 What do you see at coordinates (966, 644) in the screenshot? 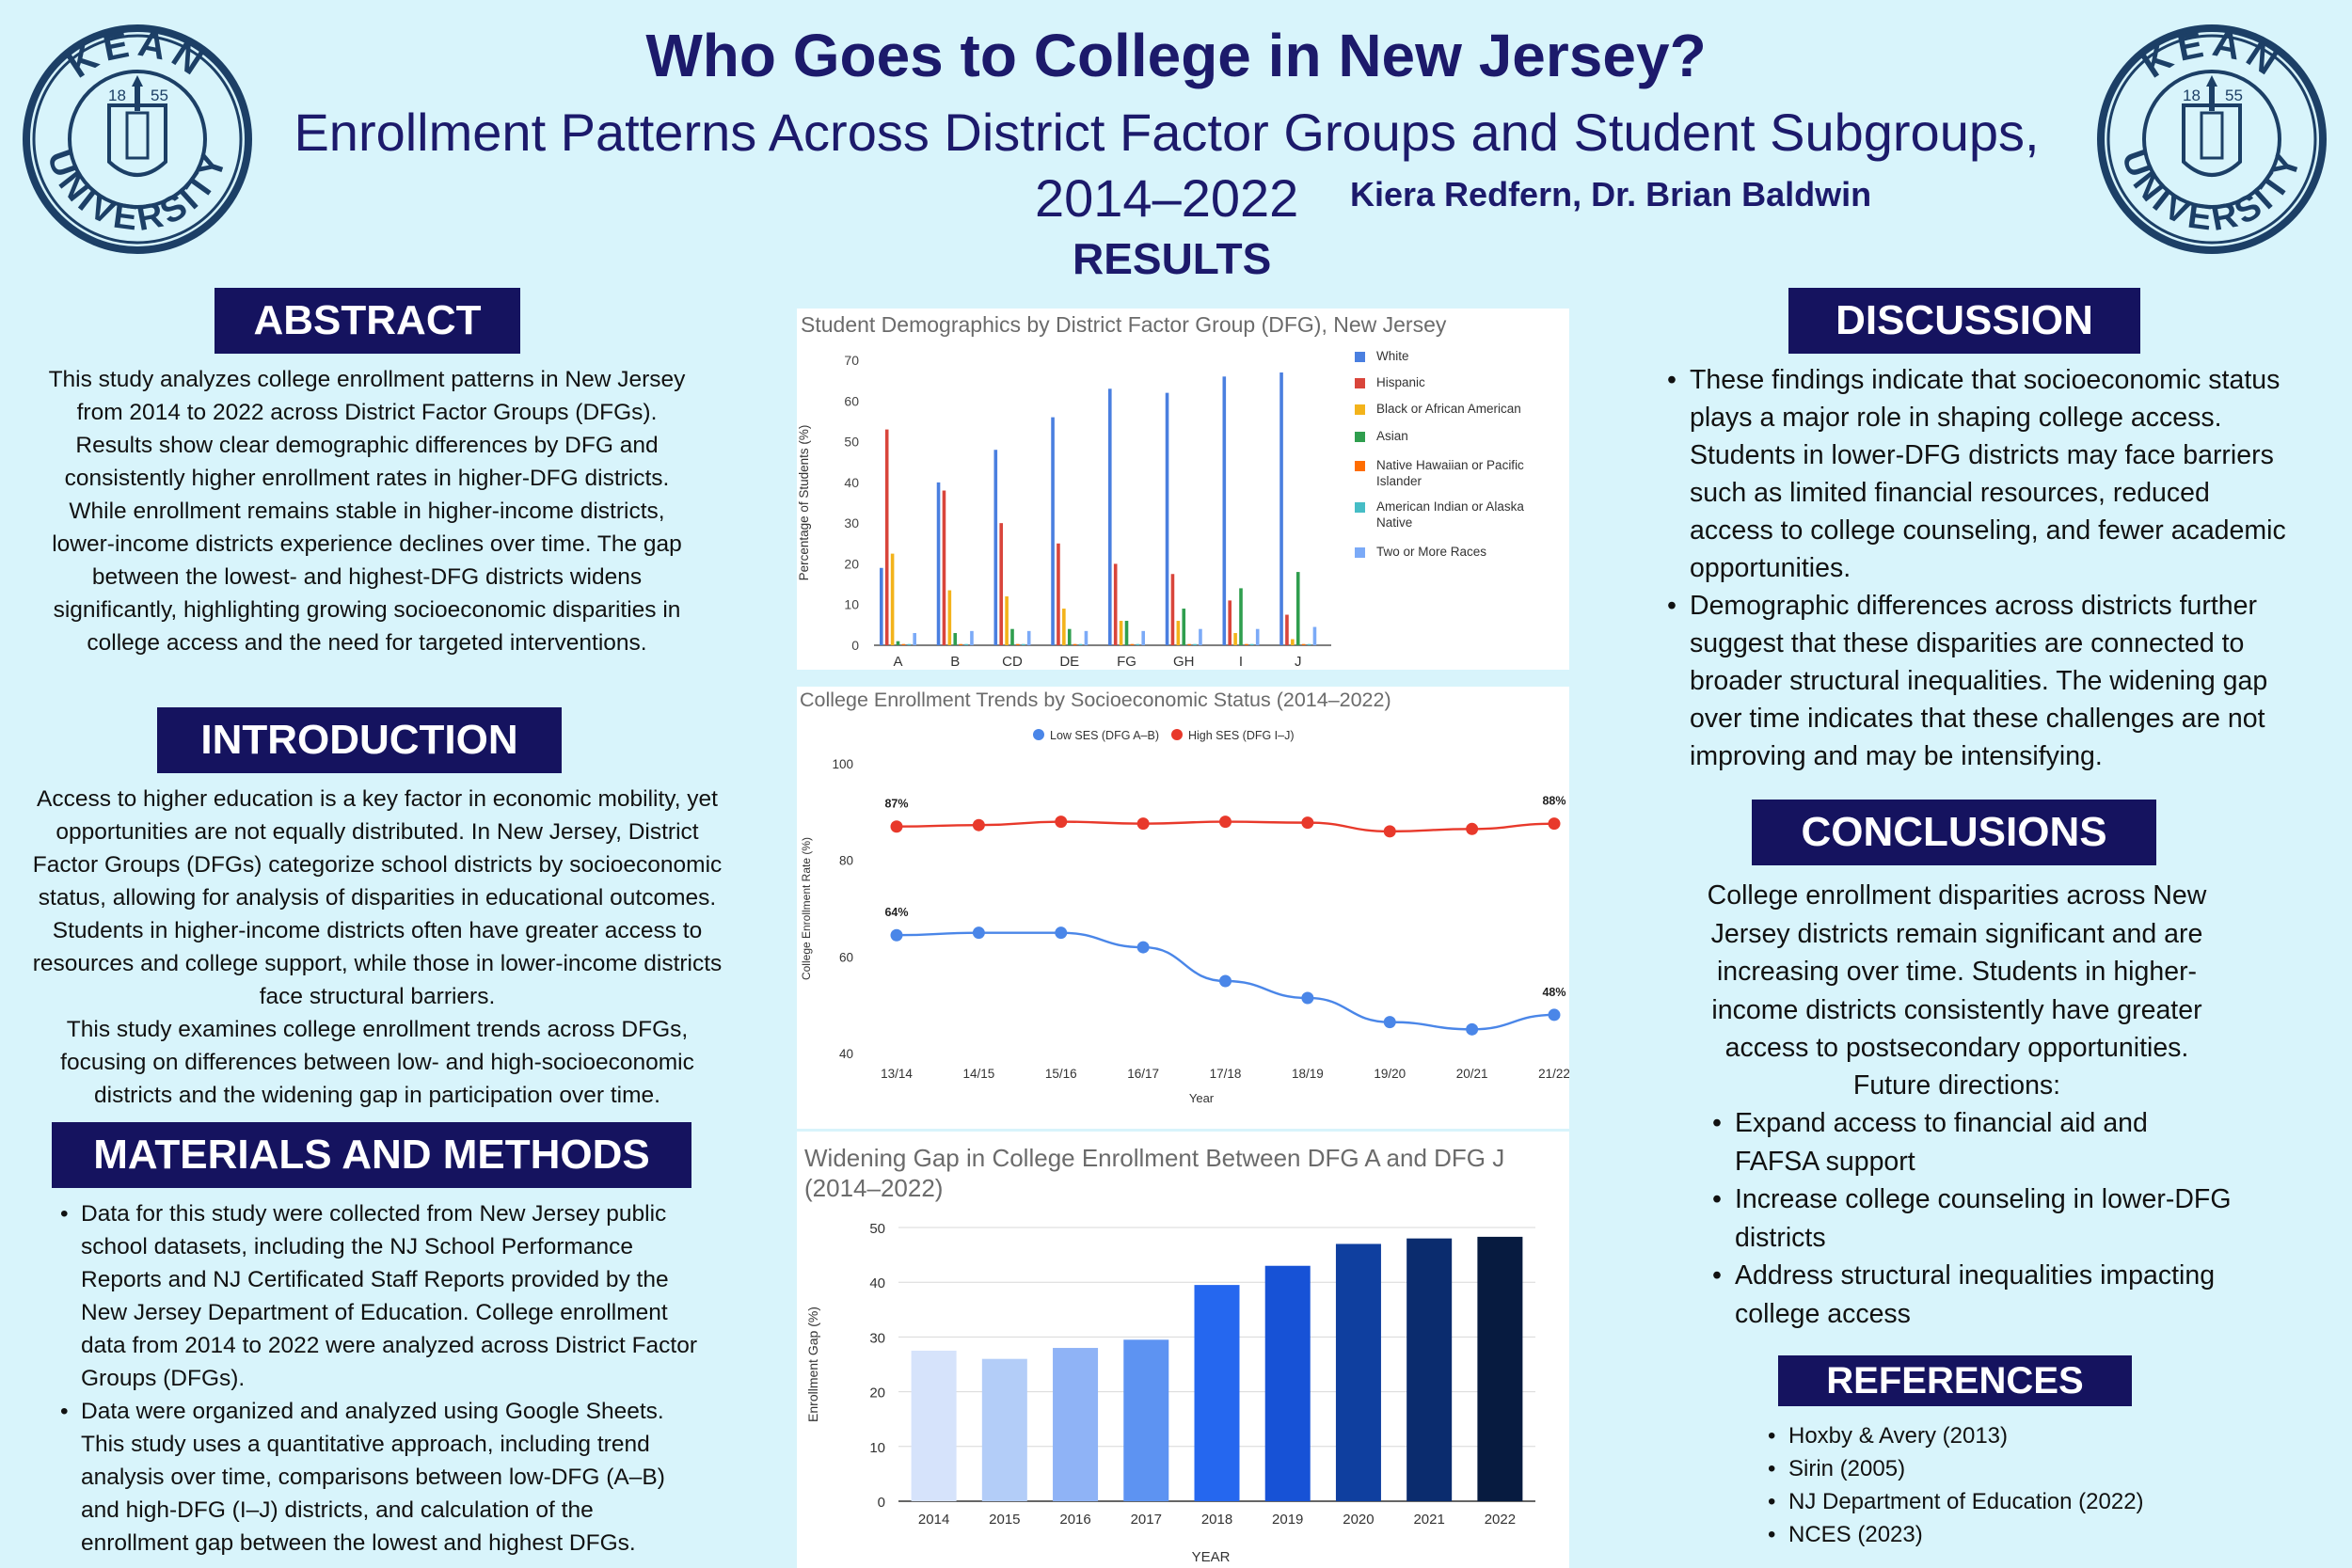
I see `bar-american-indian-or-alaska-native-B` at bounding box center [966, 644].